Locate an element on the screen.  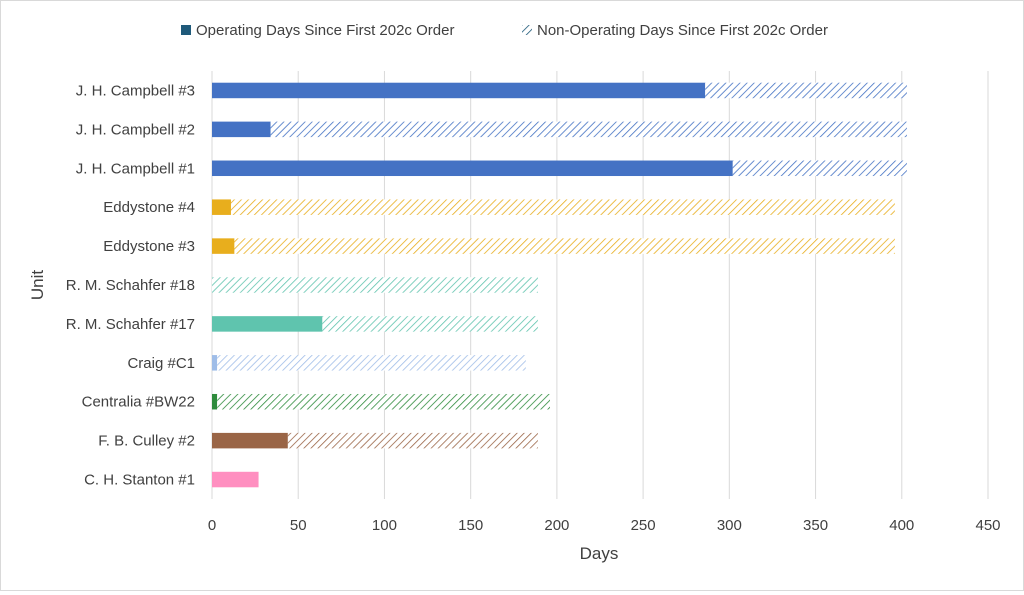
category-label: J. H. Campbell #3 is located at coordinates (135, 90).